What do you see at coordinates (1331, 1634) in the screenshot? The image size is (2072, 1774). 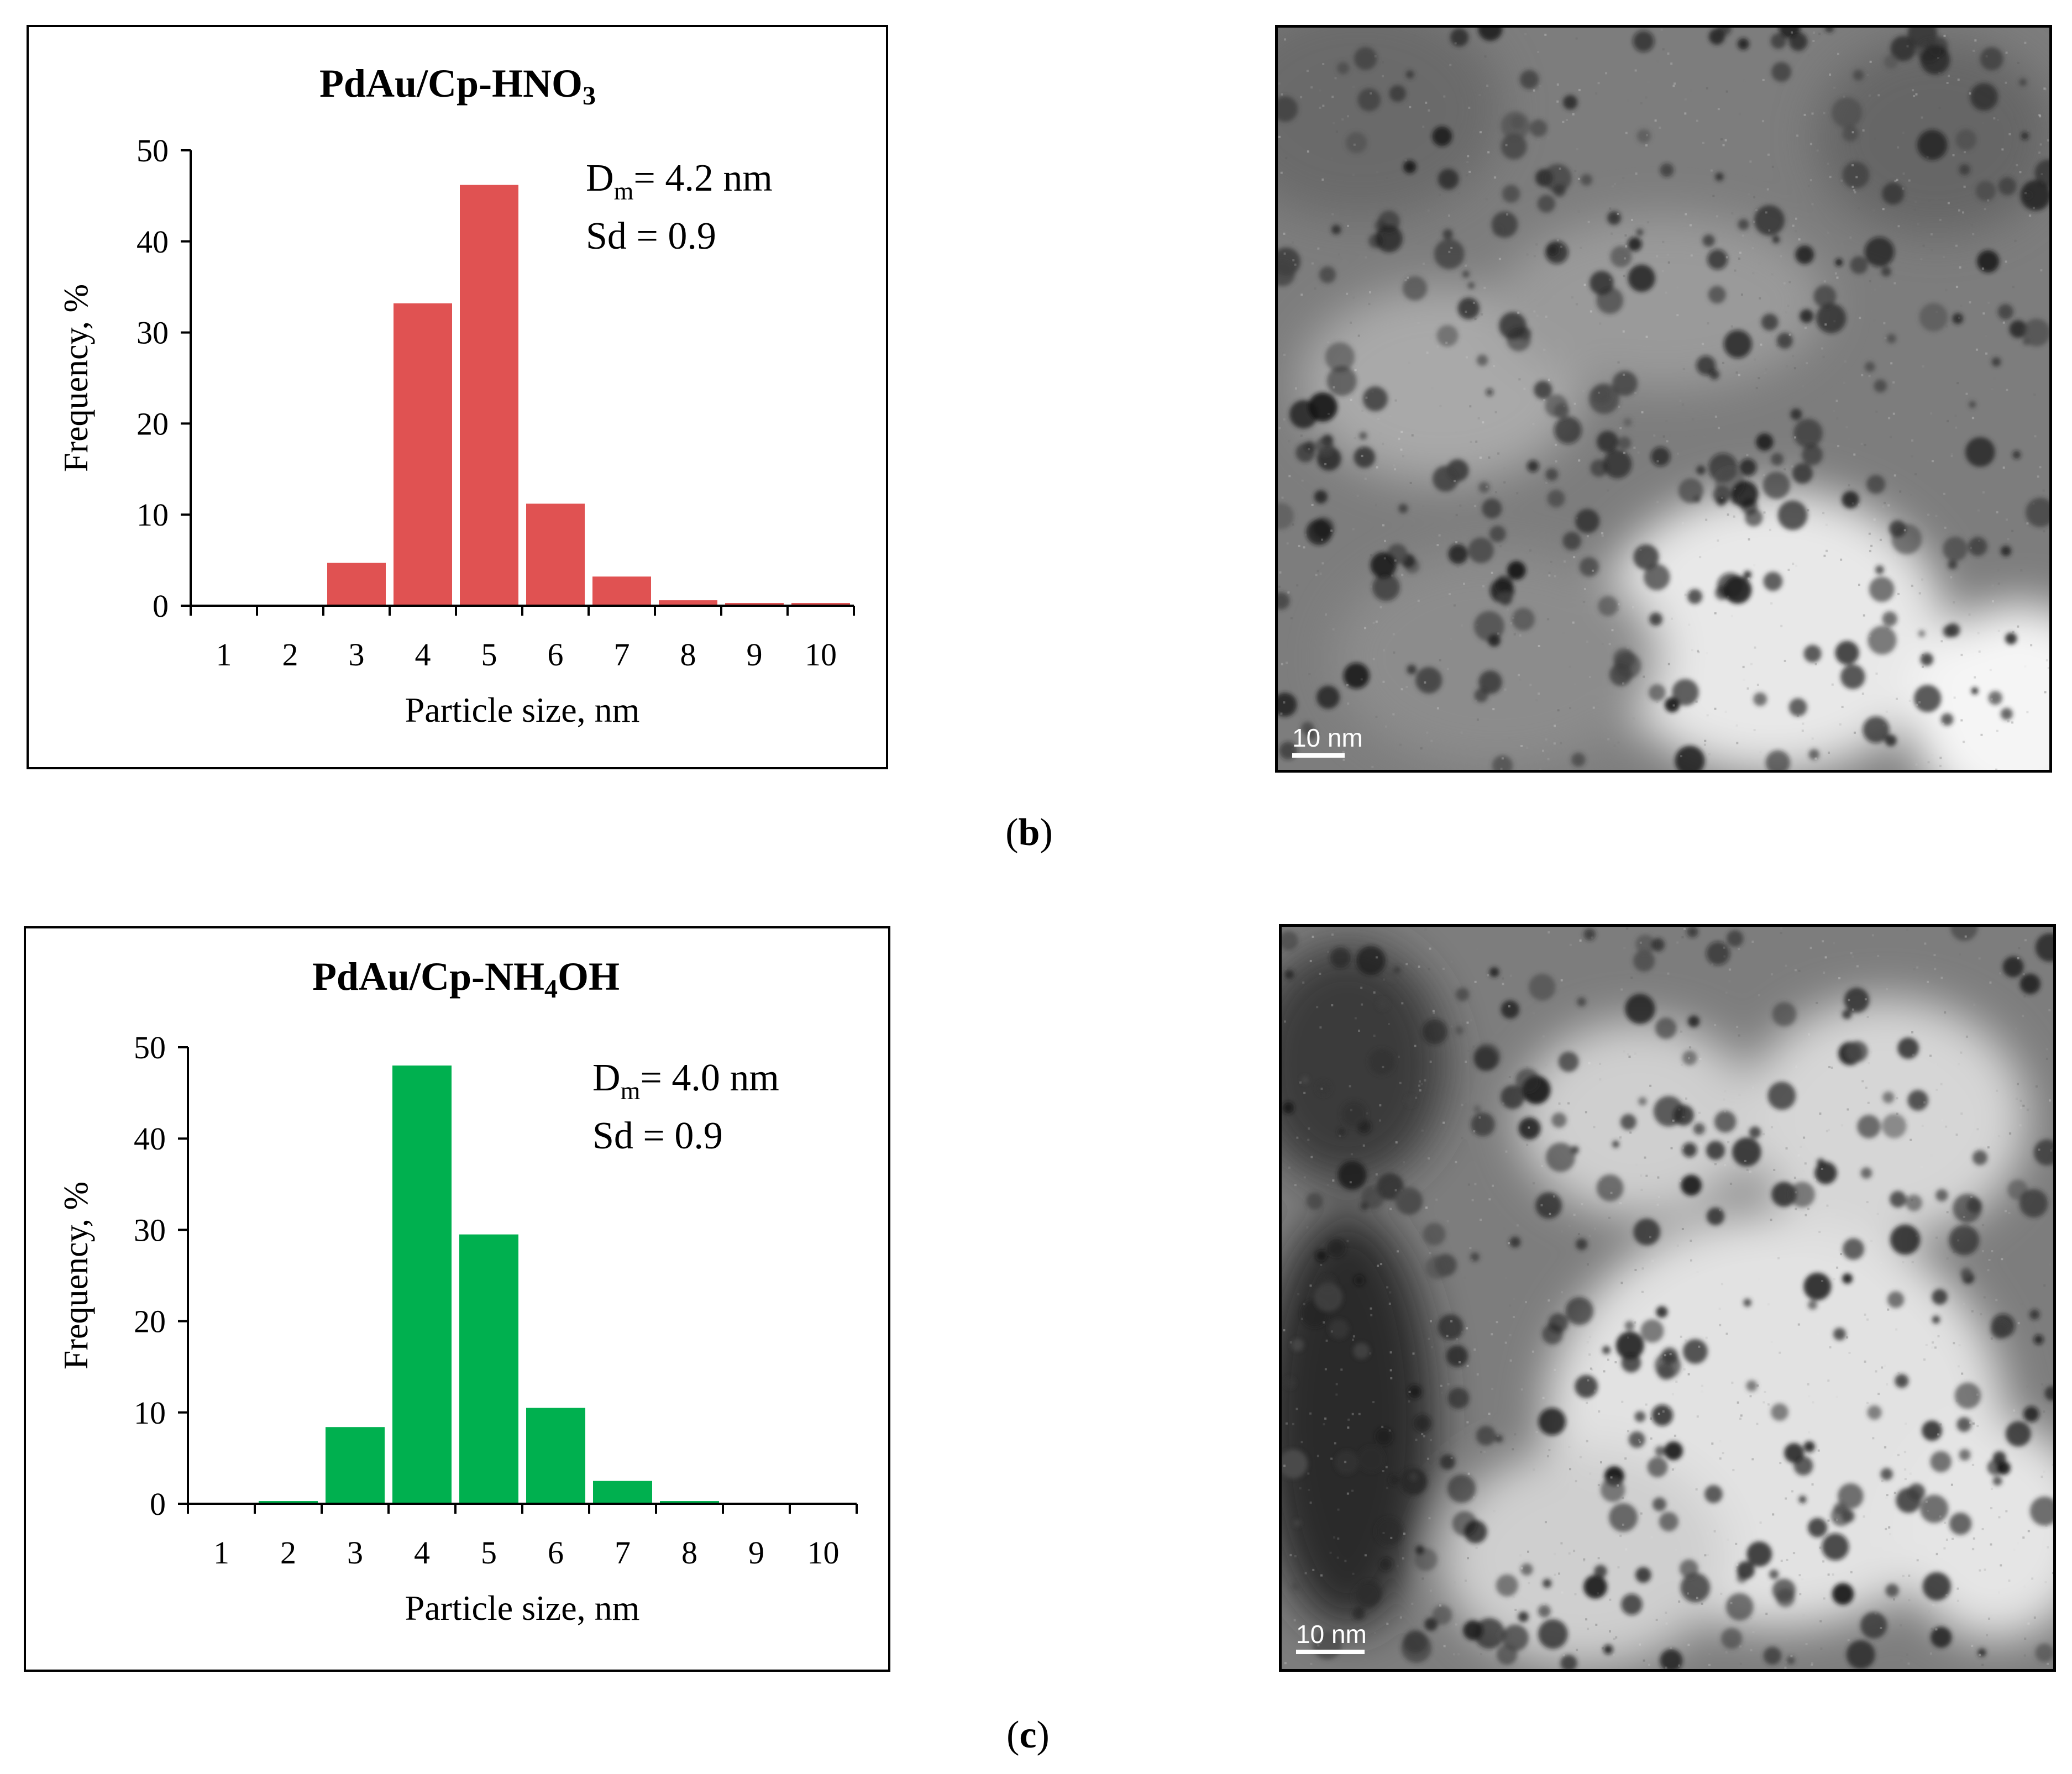 I see `scale-bar-label-c: 10 nm` at bounding box center [1331, 1634].